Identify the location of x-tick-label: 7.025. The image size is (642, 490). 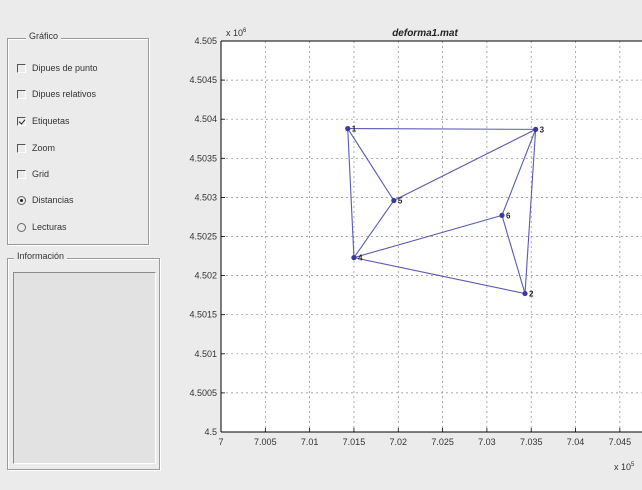
(442, 442).